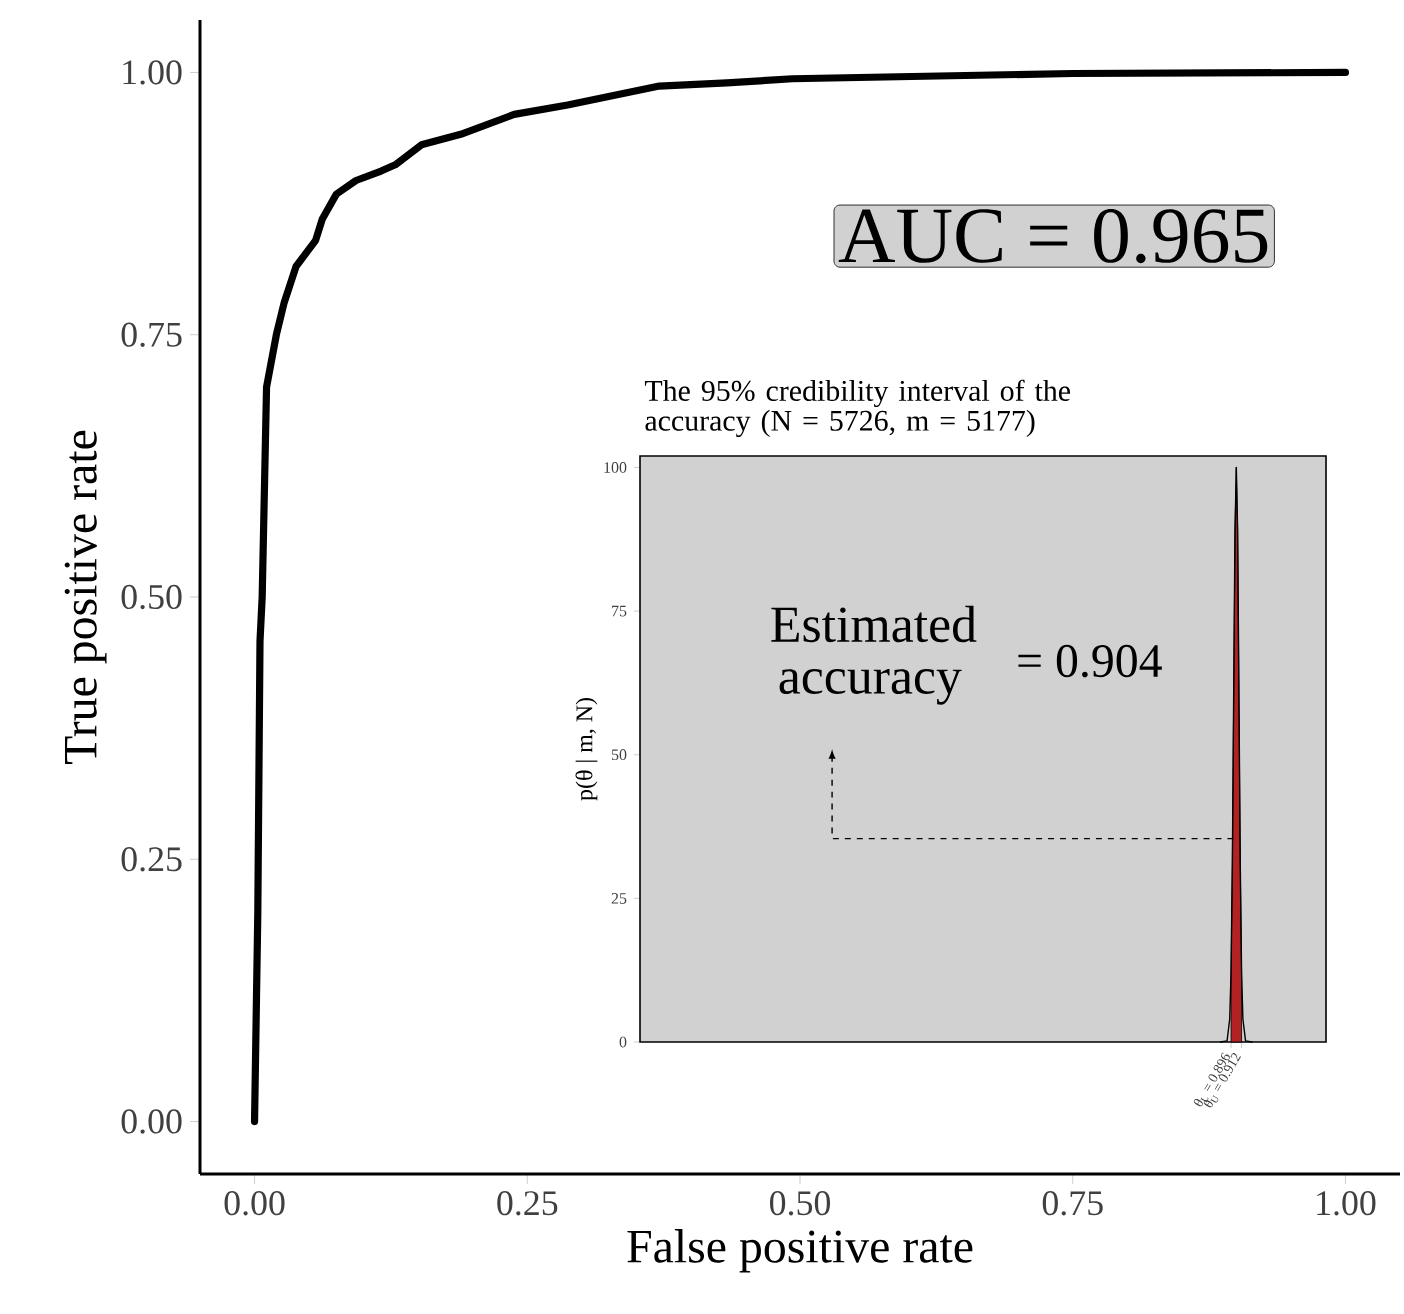 The width and height of the screenshot is (1404, 1314). What do you see at coordinates (1053, 236) in the screenshot?
I see `annotation: AUC = 0.965` at bounding box center [1053, 236].